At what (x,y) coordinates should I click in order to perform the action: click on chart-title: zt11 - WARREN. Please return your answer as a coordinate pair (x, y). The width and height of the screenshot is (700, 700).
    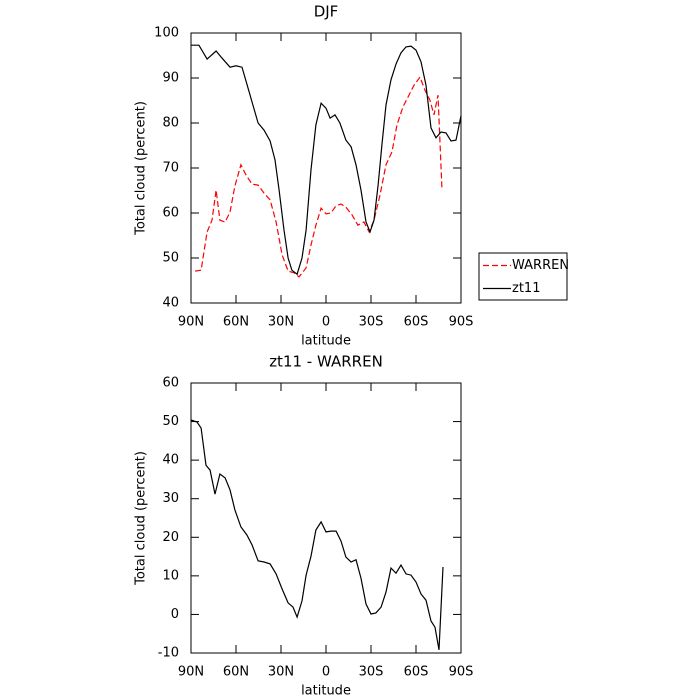
    Looking at the image, I should click on (326, 362).